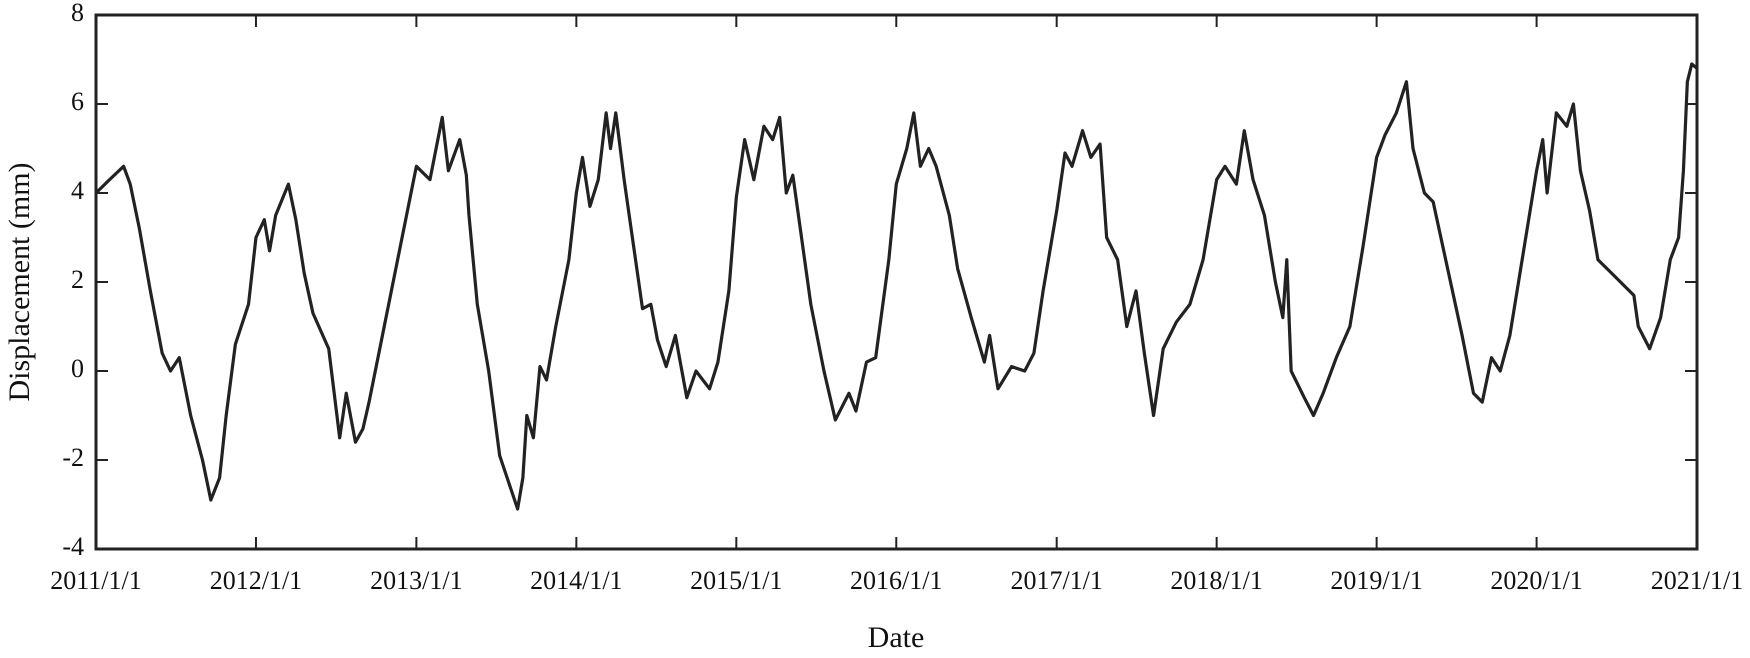  Describe the element at coordinates (73, 457) in the screenshot. I see `y-tick-label: -2` at that location.